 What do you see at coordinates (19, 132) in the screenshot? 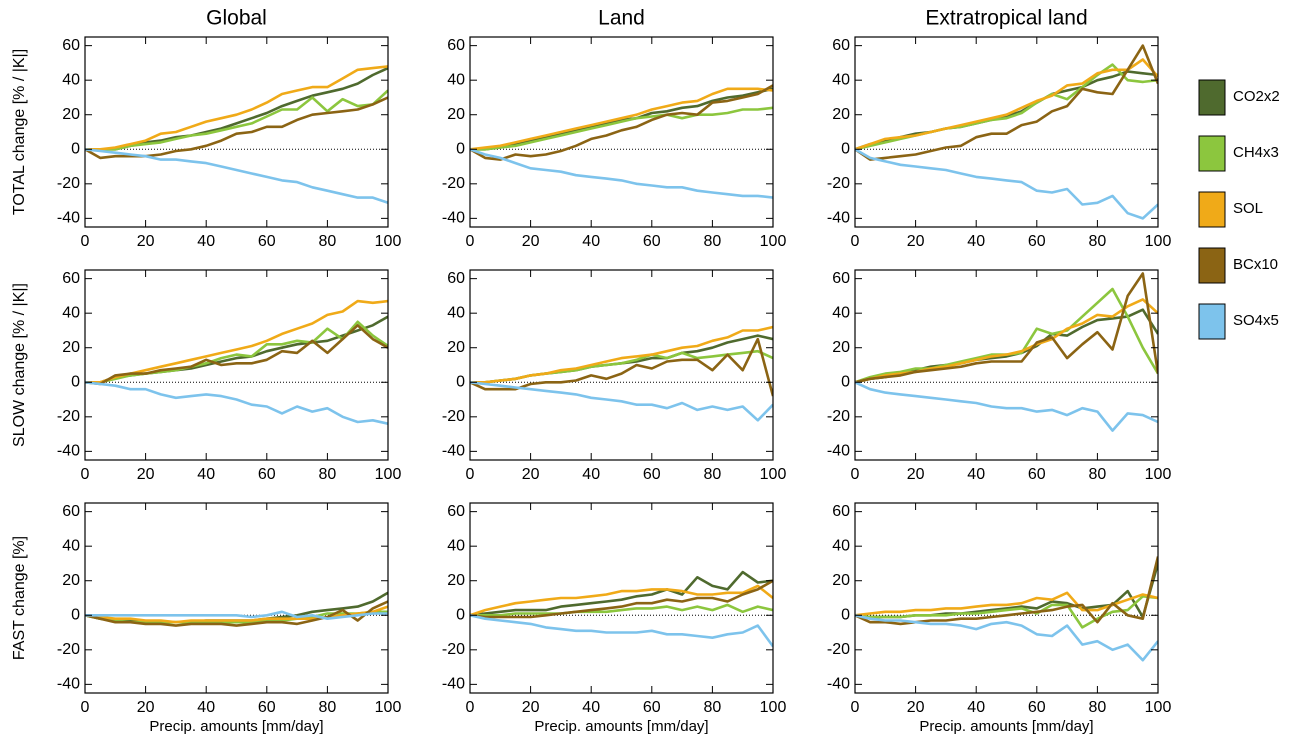
I see `y-axis-label: TOTAL change [% / |K|]` at bounding box center [19, 132].